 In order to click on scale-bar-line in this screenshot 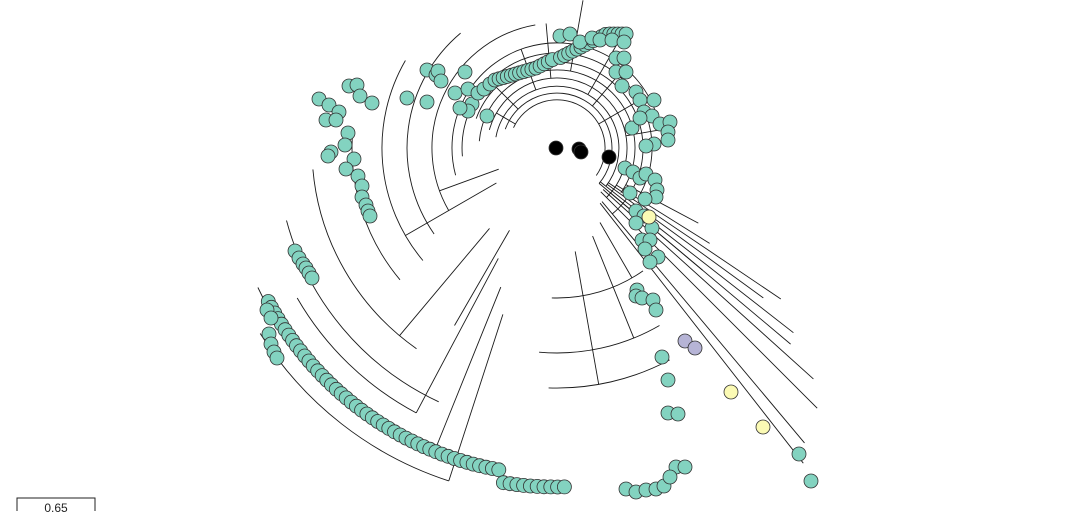, I will do `click(56, 504)`.